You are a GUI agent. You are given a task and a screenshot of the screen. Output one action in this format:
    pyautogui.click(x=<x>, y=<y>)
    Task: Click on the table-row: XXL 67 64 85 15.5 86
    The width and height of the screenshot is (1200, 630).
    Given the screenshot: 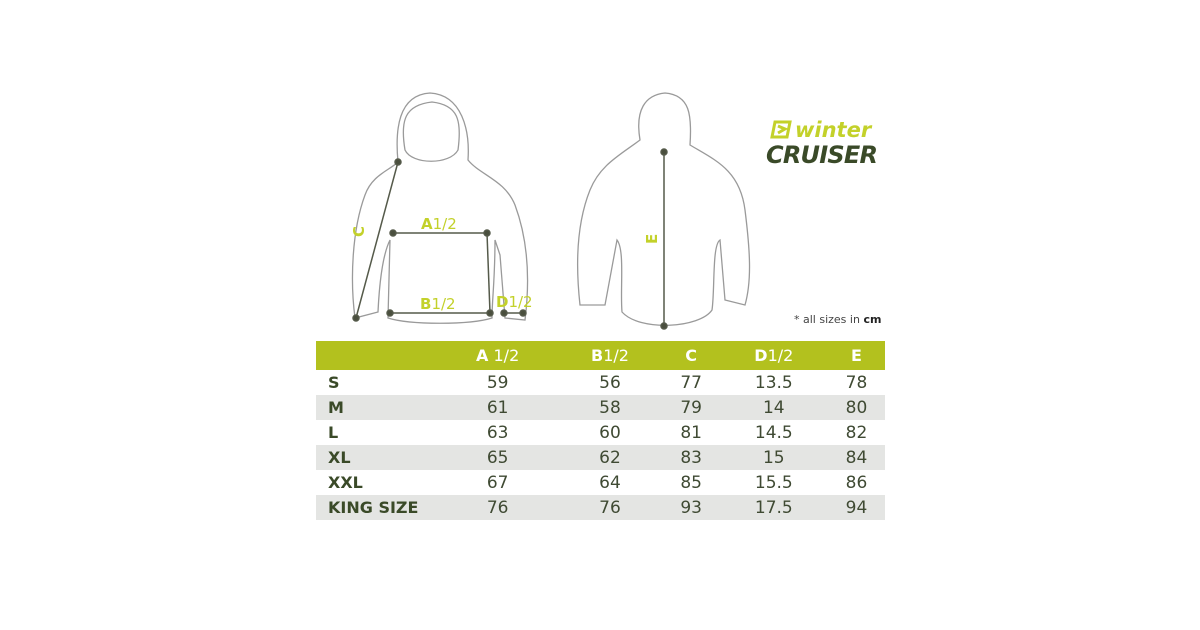 What is the action you would take?
    pyautogui.click(x=600, y=482)
    